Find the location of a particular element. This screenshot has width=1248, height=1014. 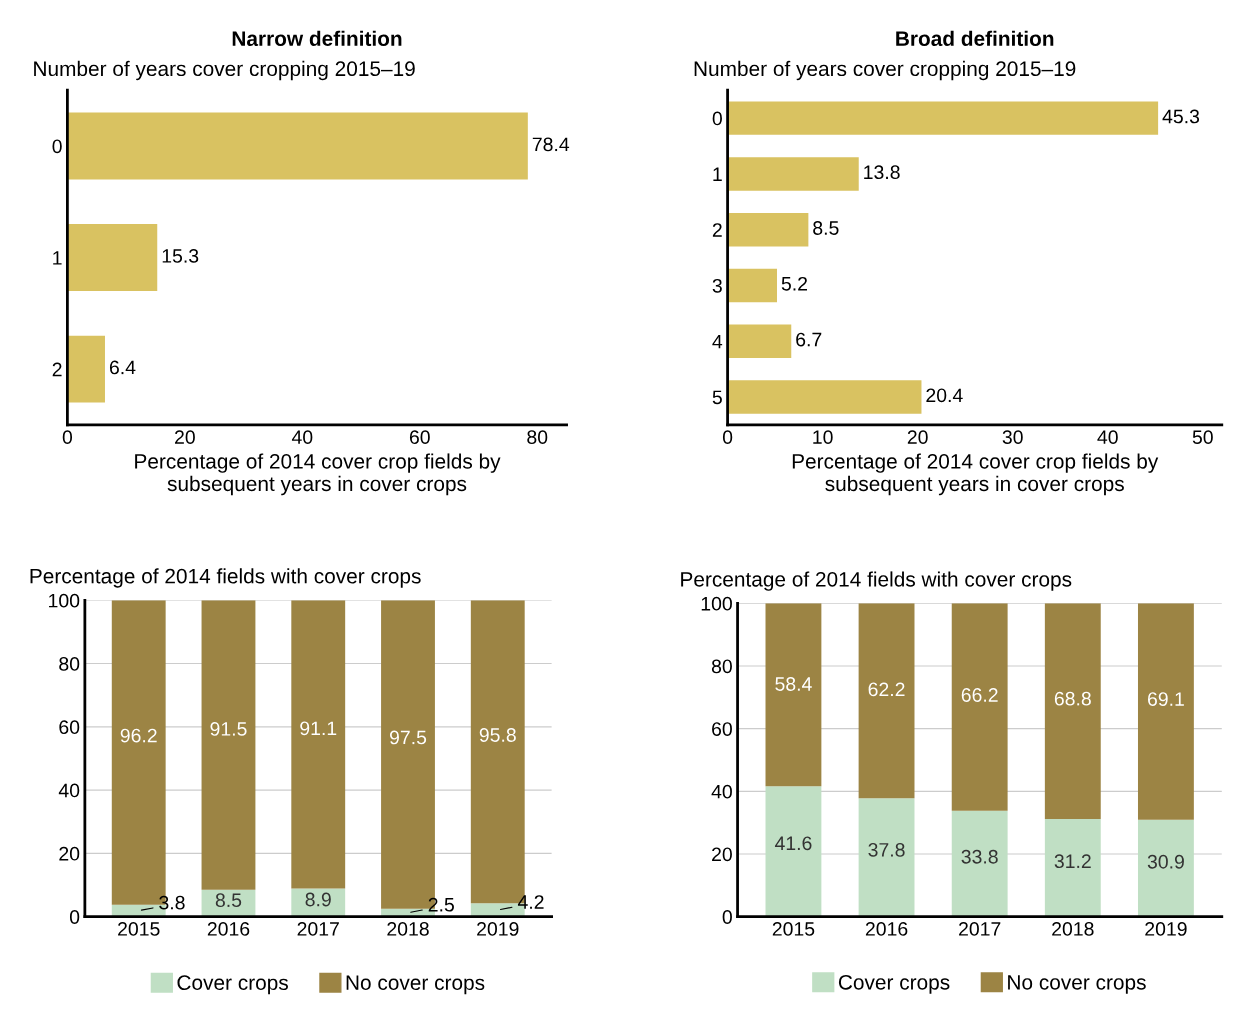

y-tick-label: 3 is located at coordinates (717, 285).